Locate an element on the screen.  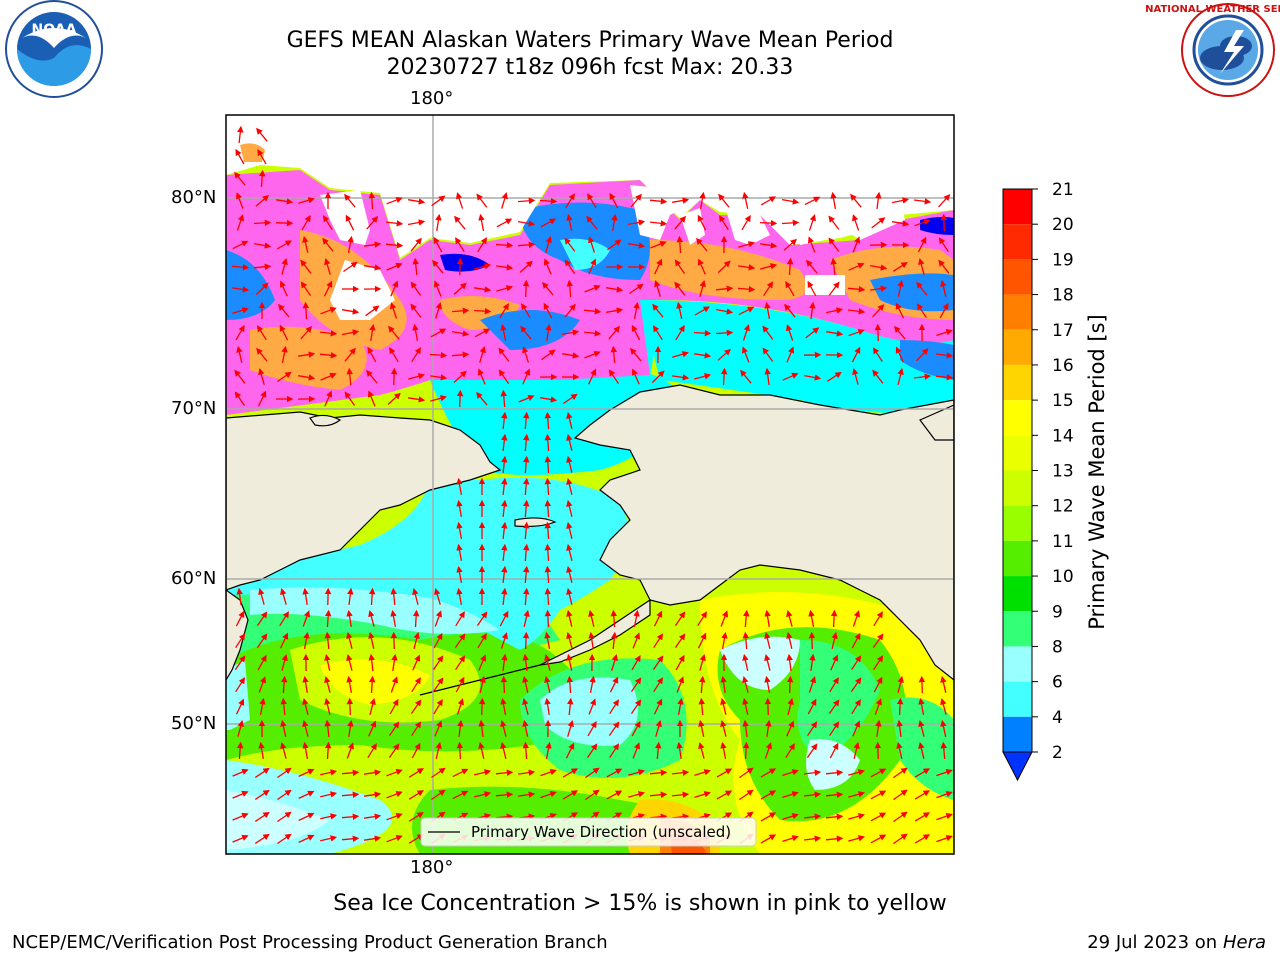
footer-host: Hera is located at coordinates (1244, 942).